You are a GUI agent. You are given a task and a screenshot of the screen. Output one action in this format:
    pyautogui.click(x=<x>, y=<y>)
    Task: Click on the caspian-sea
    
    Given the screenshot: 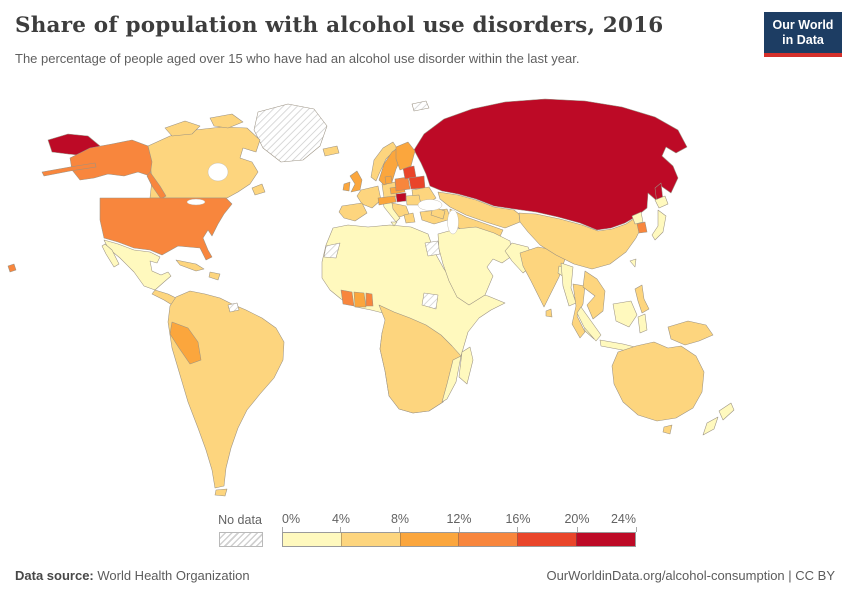 What is the action you would take?
    pyautogui.click(x=453, y=222)
    